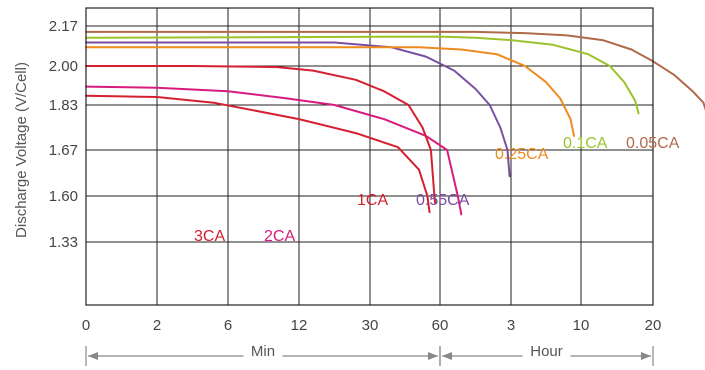 The height and width of the screenshot is (370, 705). What do you see at coordinates (372, 200) in the screenshot?
I see `curve-label-1ca: 1CA` at bounding box center [372, 200].